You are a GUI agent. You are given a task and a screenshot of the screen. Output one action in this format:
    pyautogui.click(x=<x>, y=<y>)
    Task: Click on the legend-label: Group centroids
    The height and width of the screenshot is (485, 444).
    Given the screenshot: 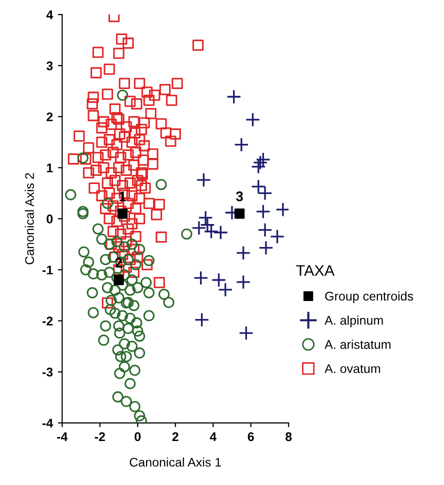 What is the action you would take?
    pyautogui.click(x=369, y=297)
    